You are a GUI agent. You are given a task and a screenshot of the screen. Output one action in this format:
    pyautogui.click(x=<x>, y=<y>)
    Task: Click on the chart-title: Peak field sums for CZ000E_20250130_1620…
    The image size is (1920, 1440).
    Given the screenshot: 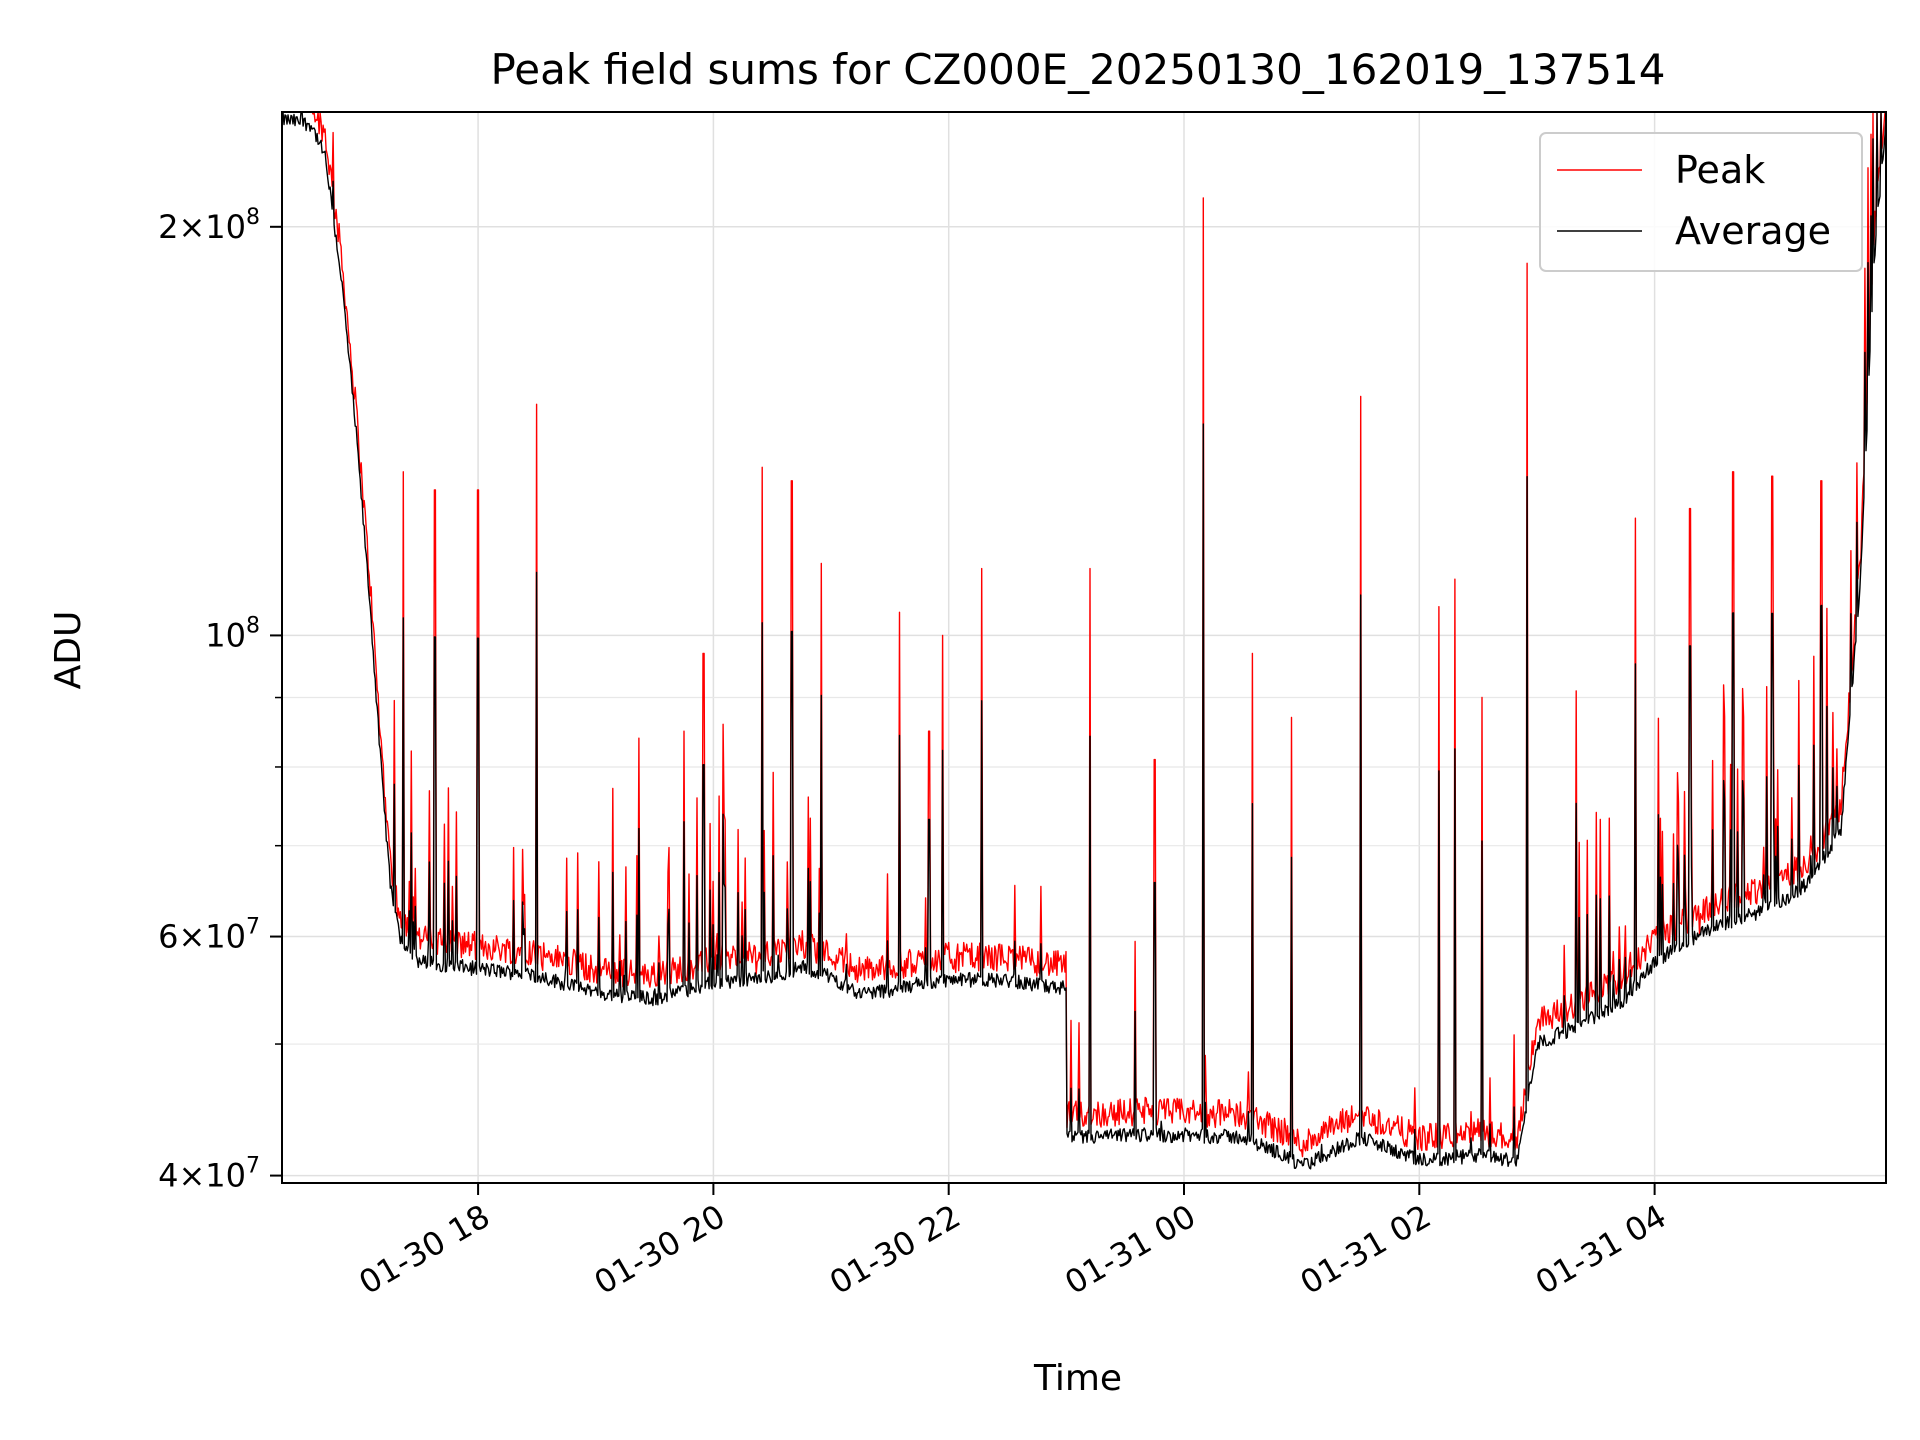 What is the action you would take?
    pyautogui.click(x=1077, y=69)
    